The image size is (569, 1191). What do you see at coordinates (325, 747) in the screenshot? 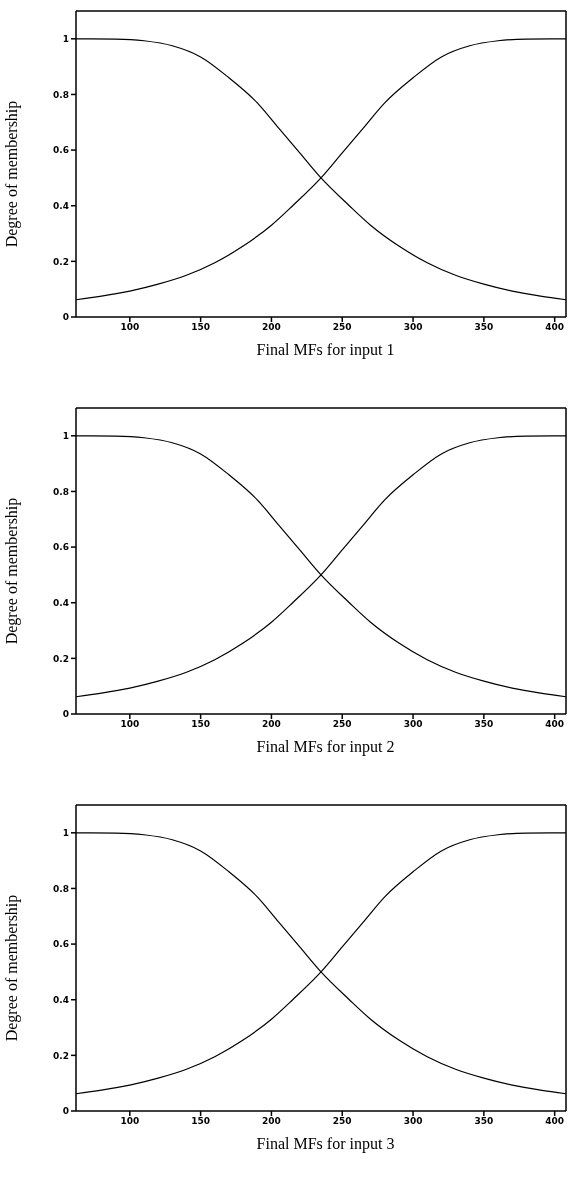
I see `x-axis-title: Final MFs for input 2` at bounding box center [325, 747].